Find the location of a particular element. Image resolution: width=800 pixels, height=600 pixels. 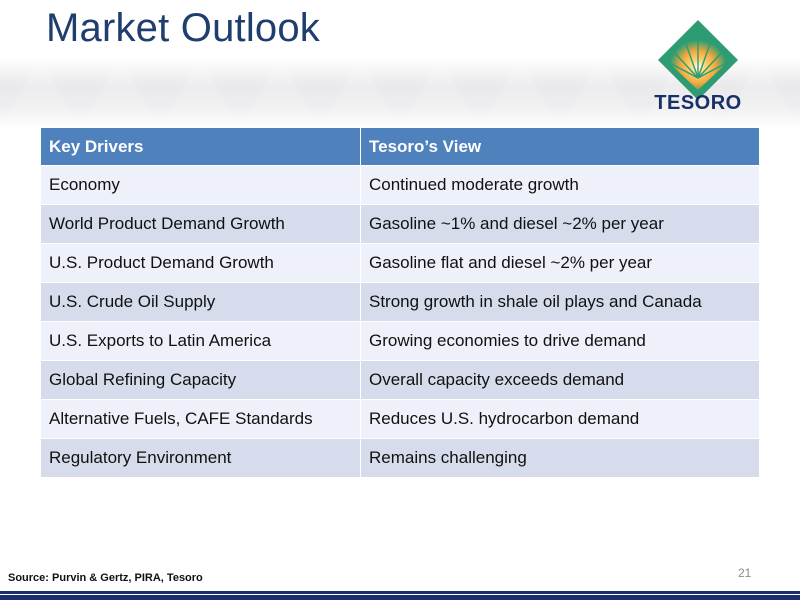

tesoro-logo-text: TESORO is located at coordinates (698, 103).